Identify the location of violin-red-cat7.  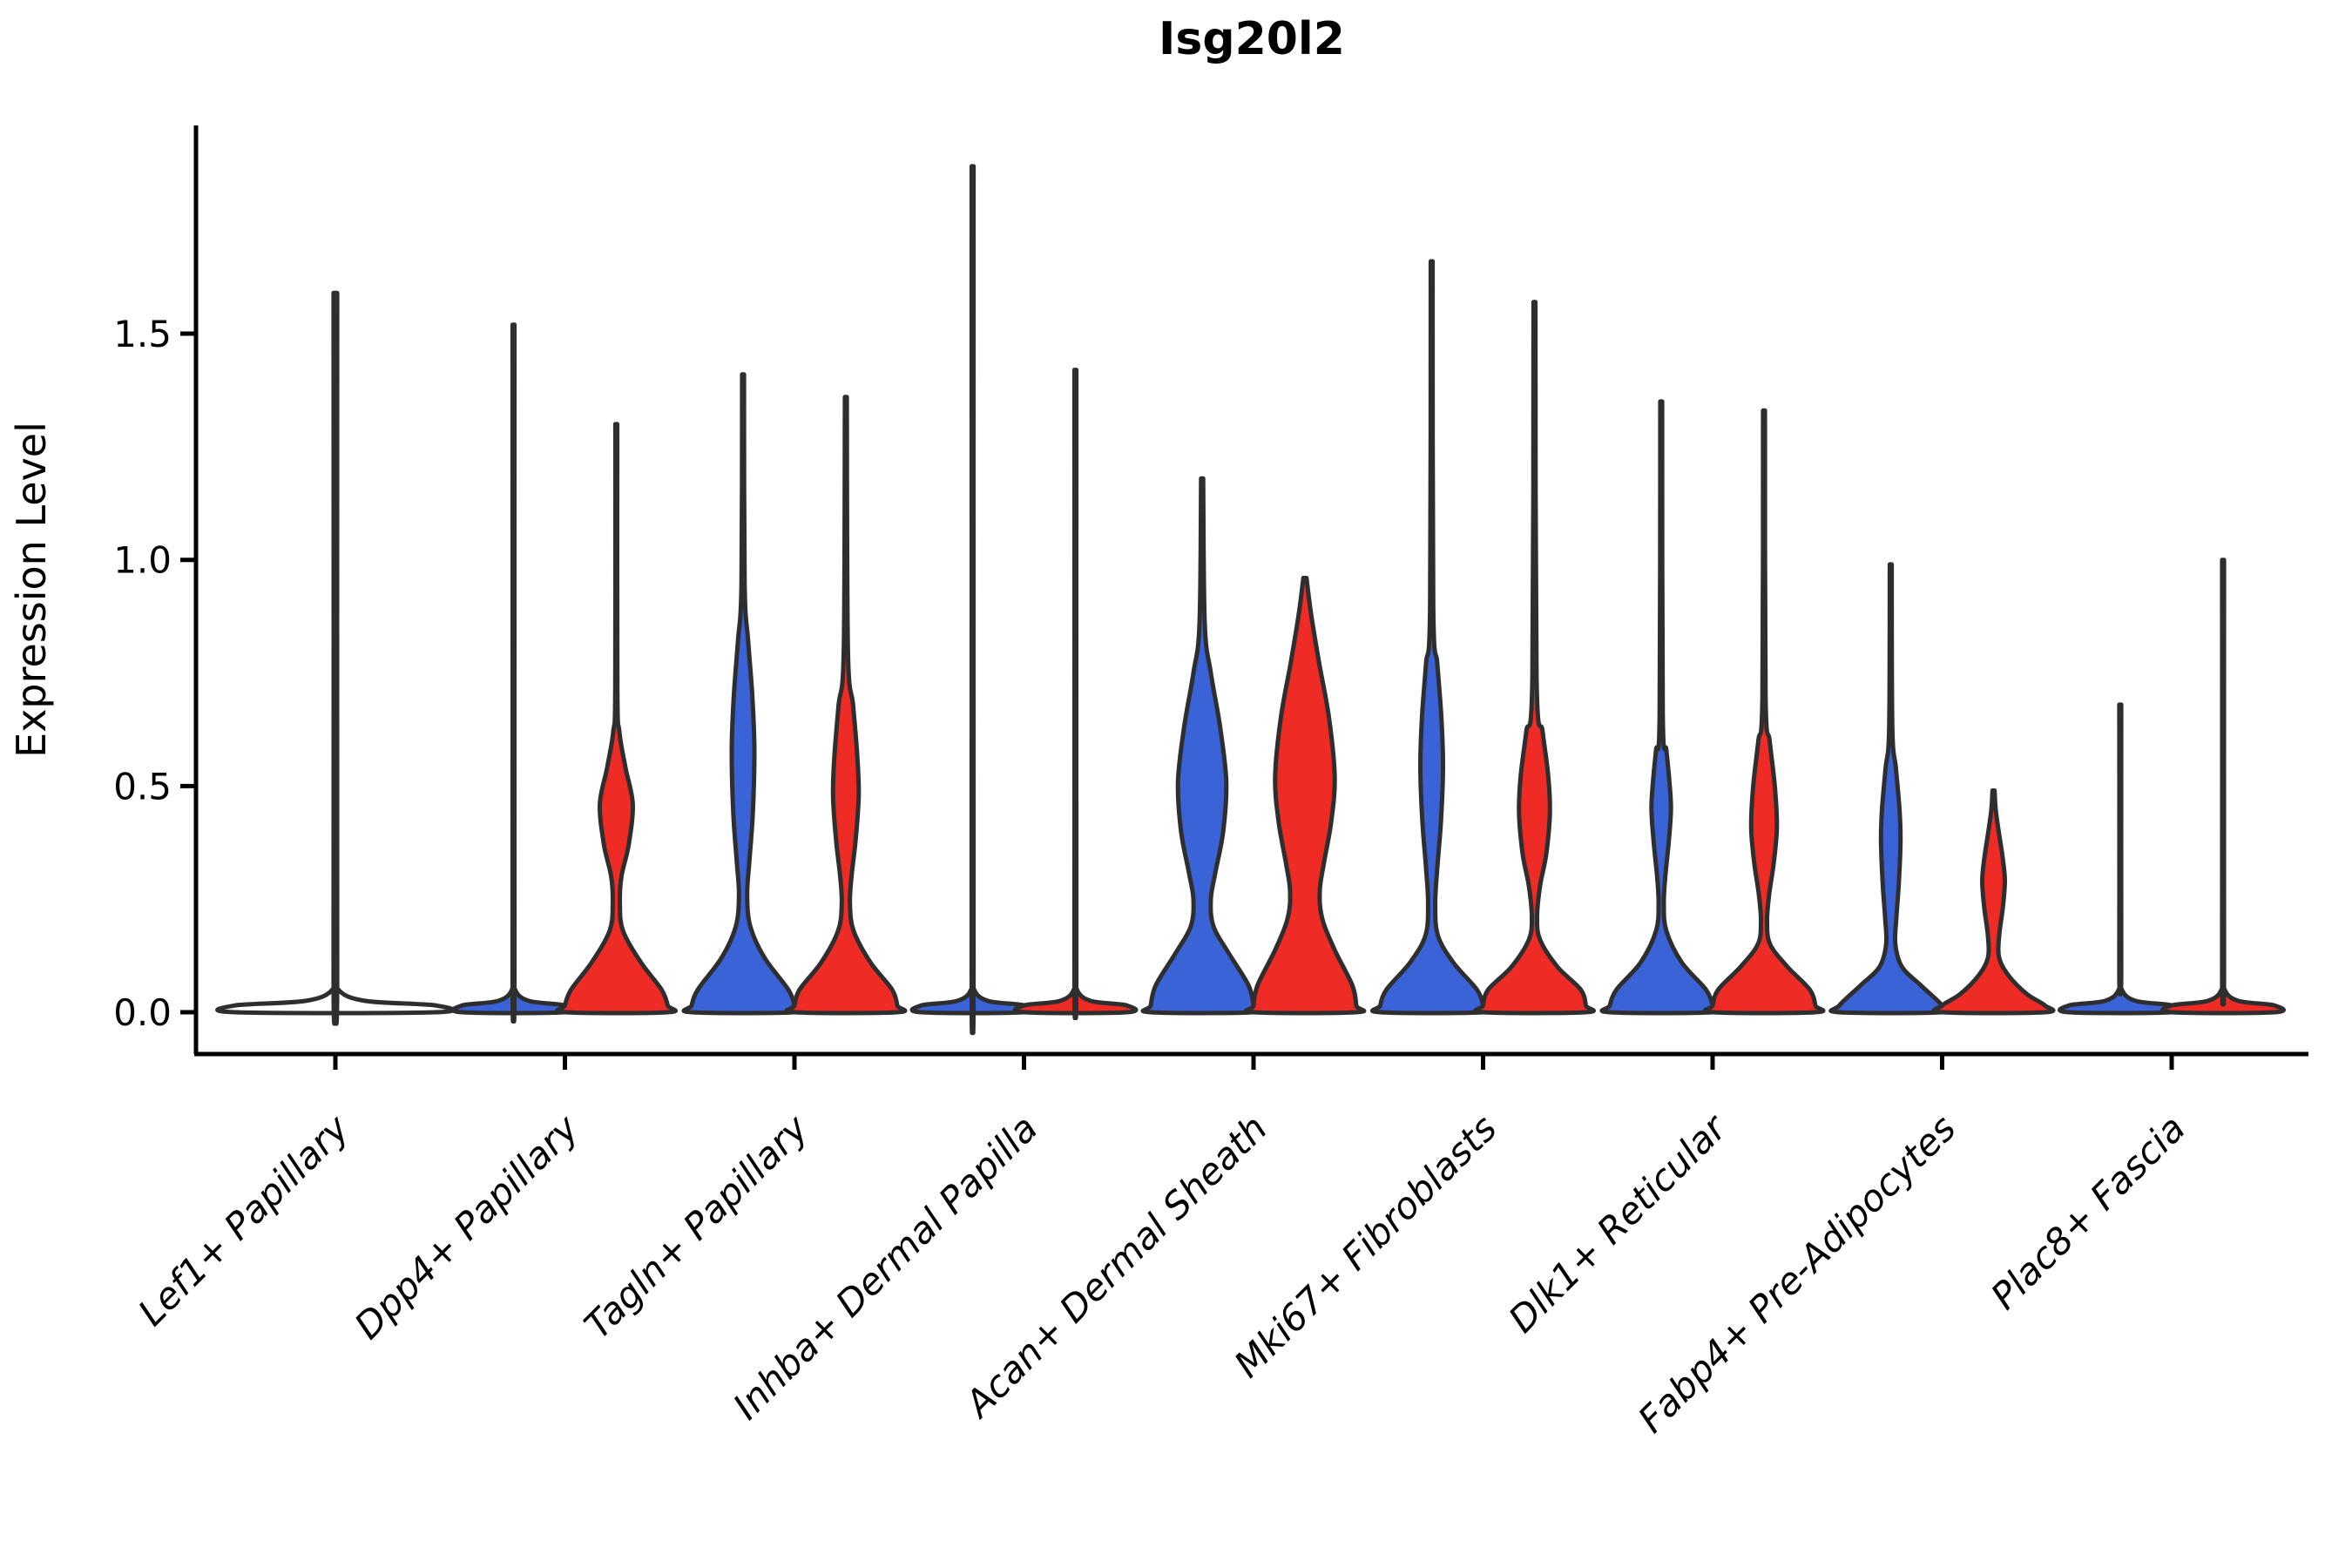
(1764, 712).